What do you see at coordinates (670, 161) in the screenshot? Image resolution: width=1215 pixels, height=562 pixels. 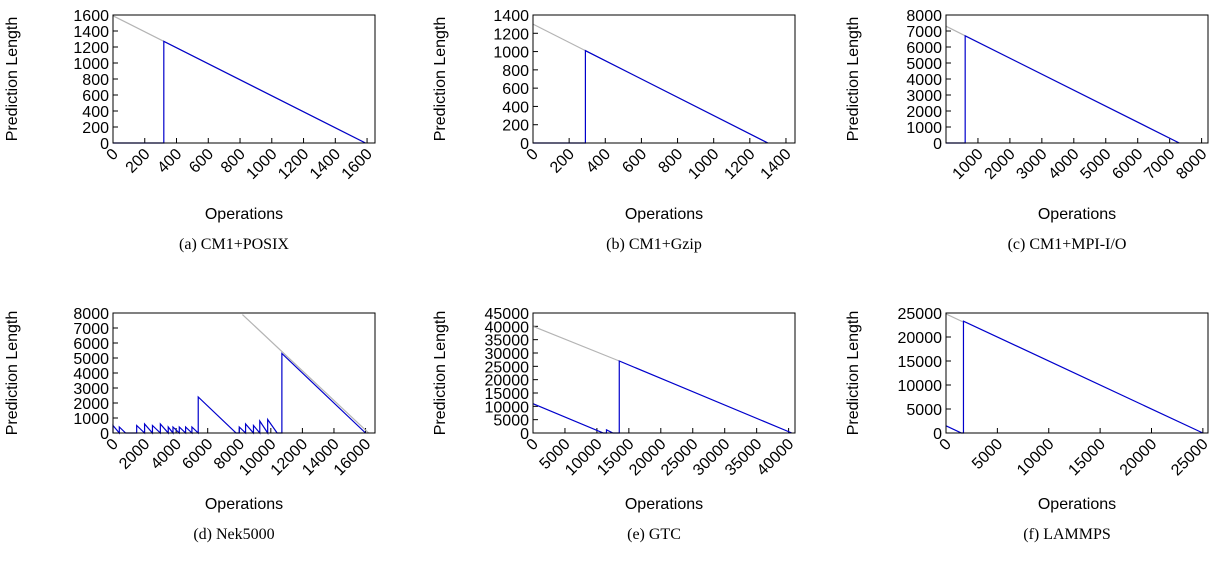 I see `x-tick-label: 800` at bounding box center [670, 161].